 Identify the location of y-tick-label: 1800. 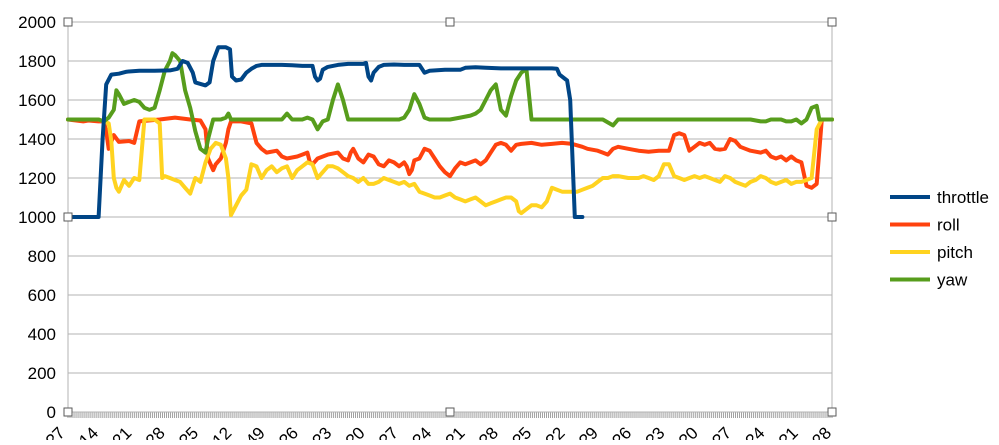
(37, 61).